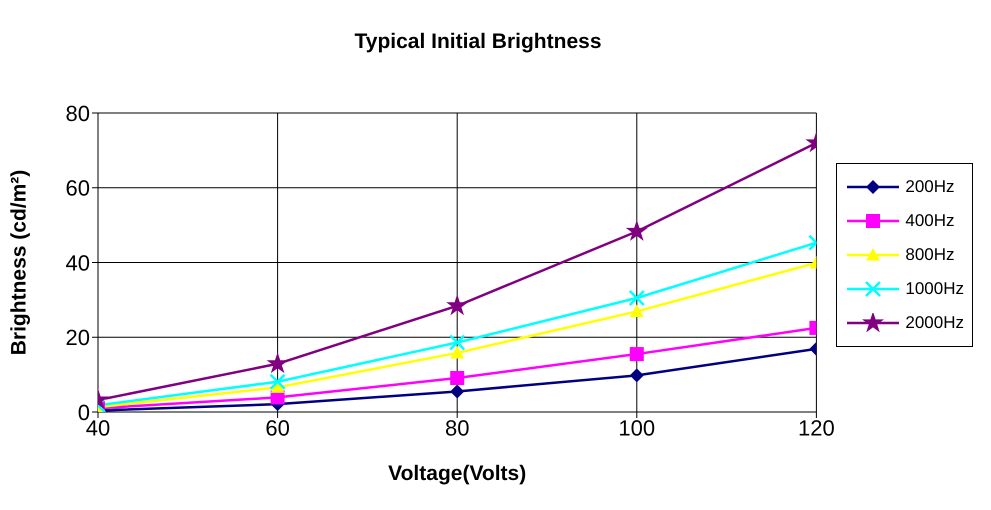 This screenshot has width=991, height=510. Describe the element at coordinates (78, 113) in the screenshot. I see `y-tick-label: 80` at that location.